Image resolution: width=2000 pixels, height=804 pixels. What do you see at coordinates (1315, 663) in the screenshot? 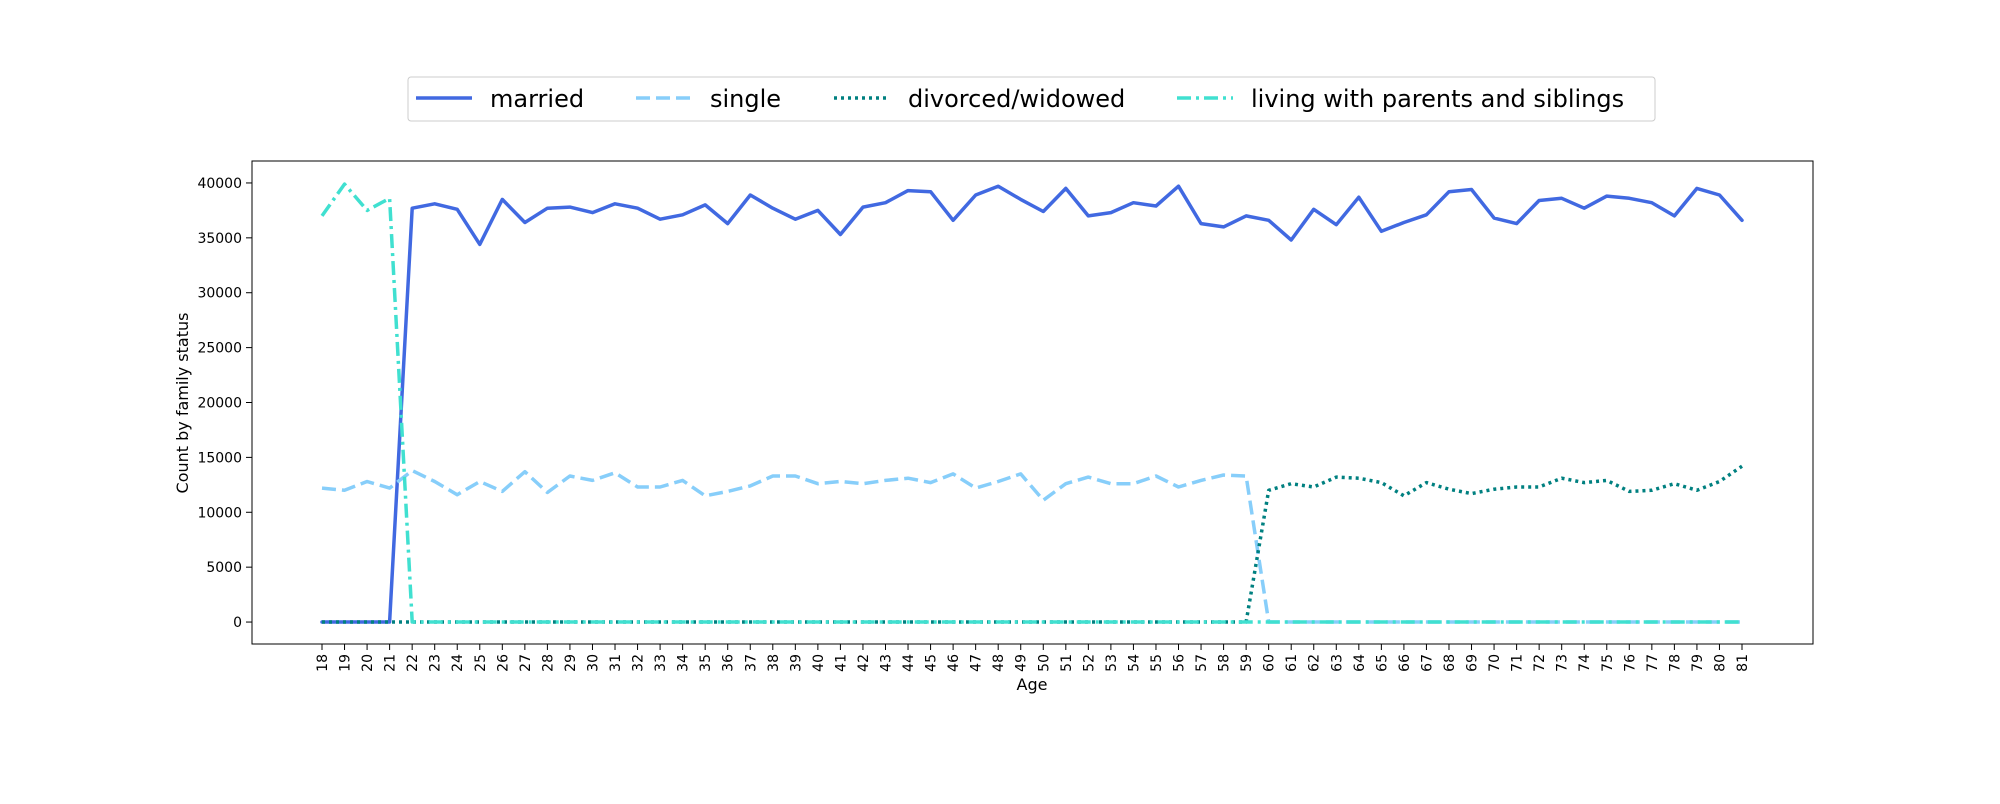
I see `x-tick-label: 62` at bounding box center [1315, 663].